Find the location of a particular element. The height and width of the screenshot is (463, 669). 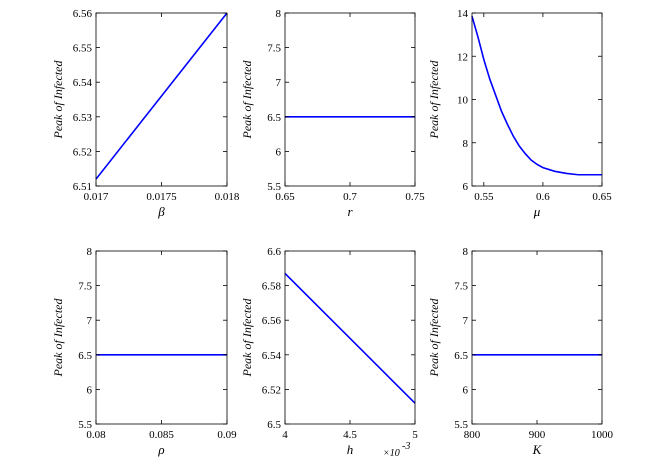

x-tick-label: 5 is located at coordinates (415, 435).